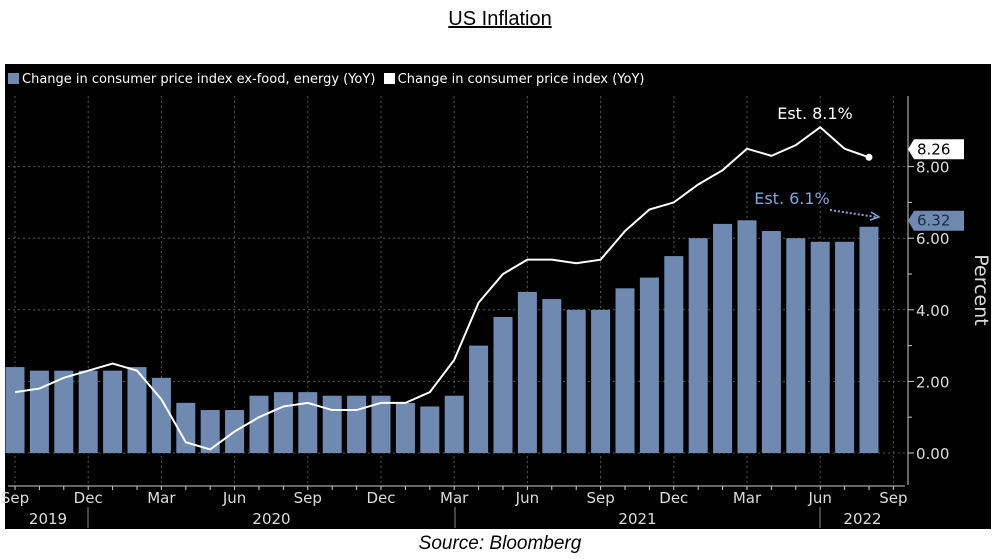 The height and width of the screenshot is (559, 1000). I want to click on core-last-label: 6.32, so click(933, 221).